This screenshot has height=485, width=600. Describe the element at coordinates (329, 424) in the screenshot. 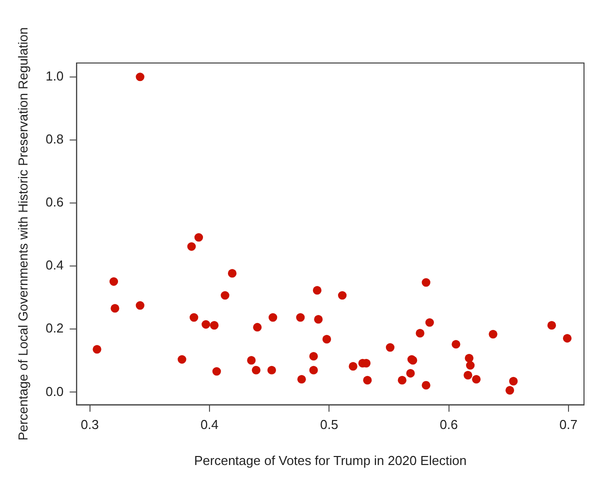

I see `x-tick-label: 0.5` at that location.